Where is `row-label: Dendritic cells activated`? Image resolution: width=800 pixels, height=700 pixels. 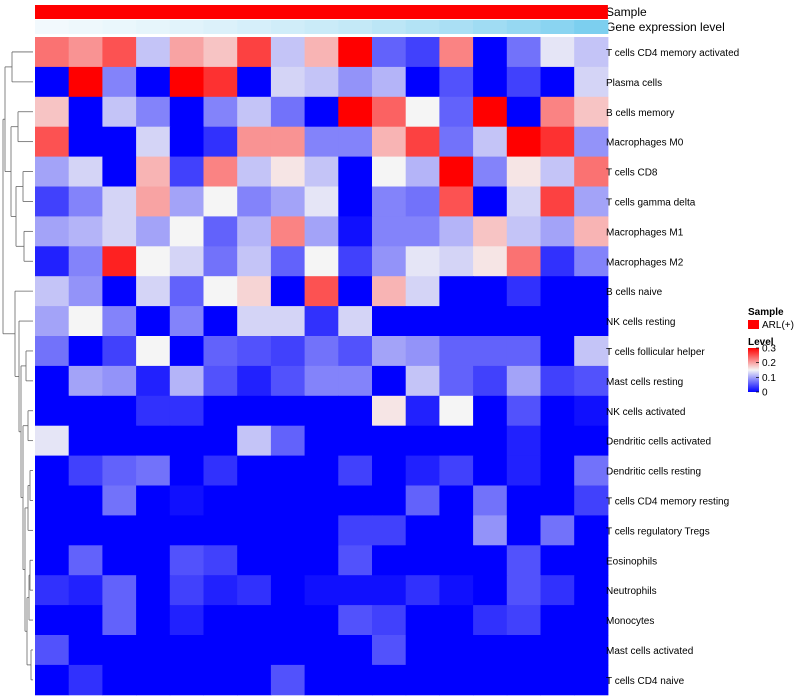 row-label: Dendritic cells activated is located at coordinates (658, 442).